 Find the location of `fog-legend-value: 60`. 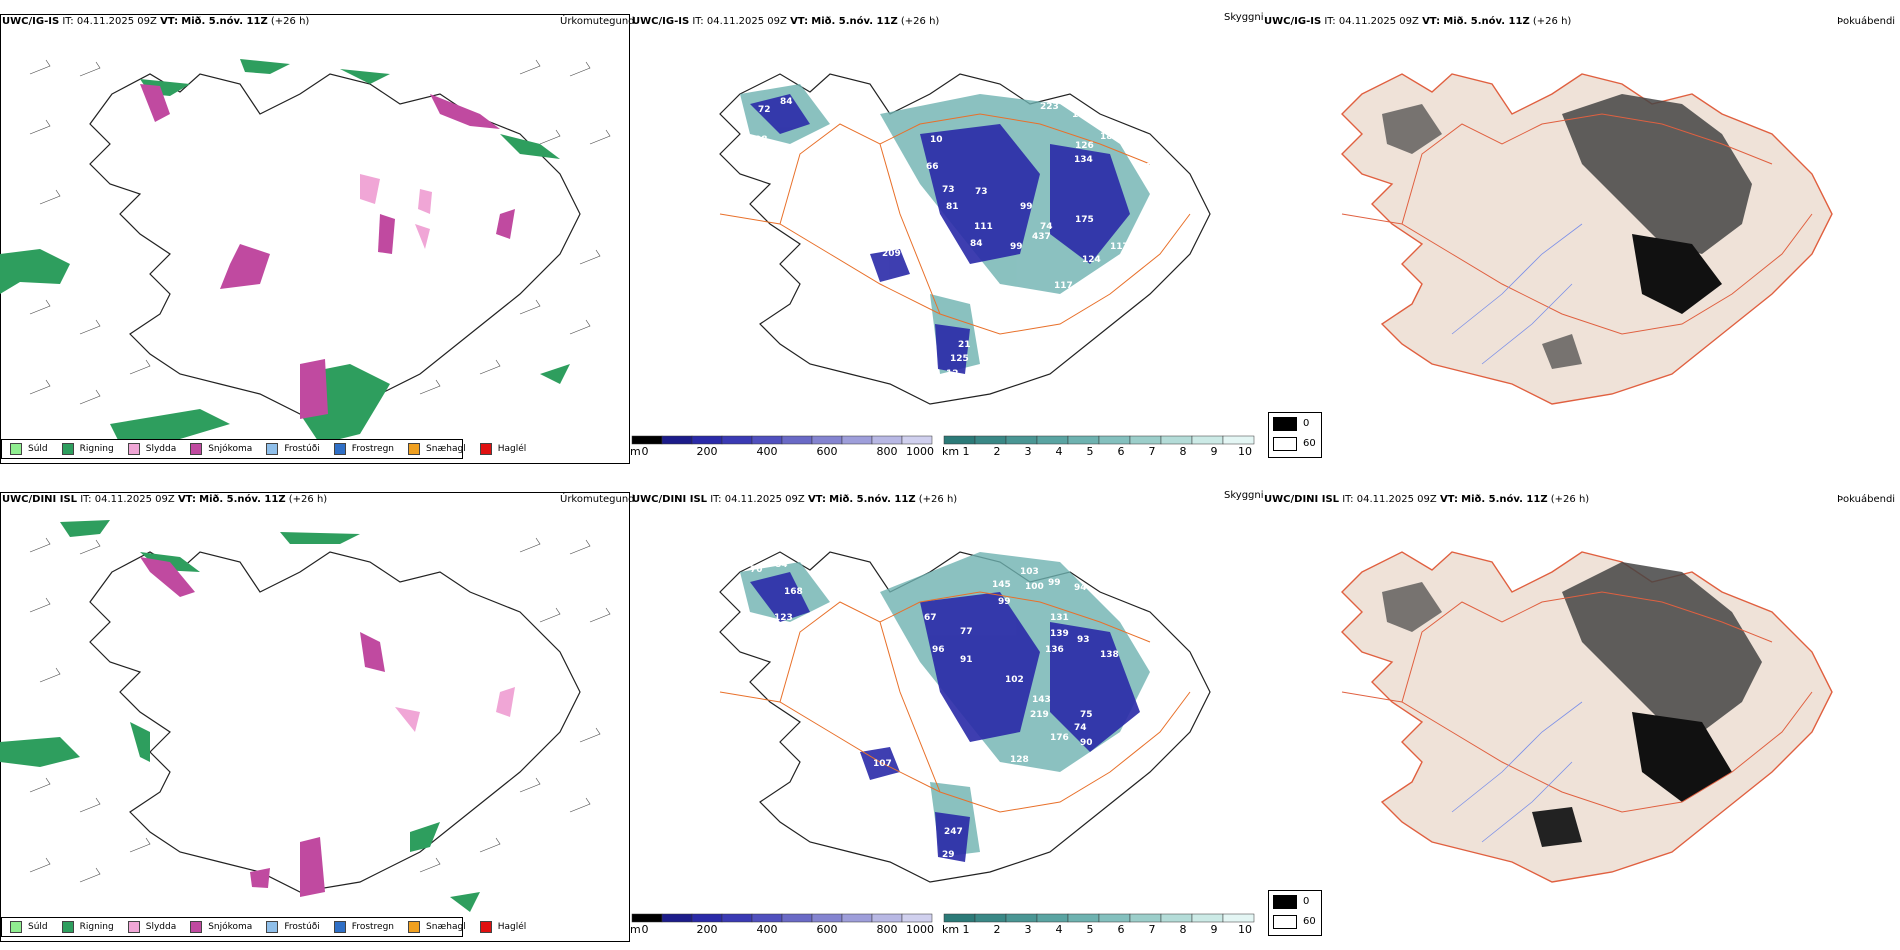

fog-legend-value: 60 is located at coordinates (1309, 921).